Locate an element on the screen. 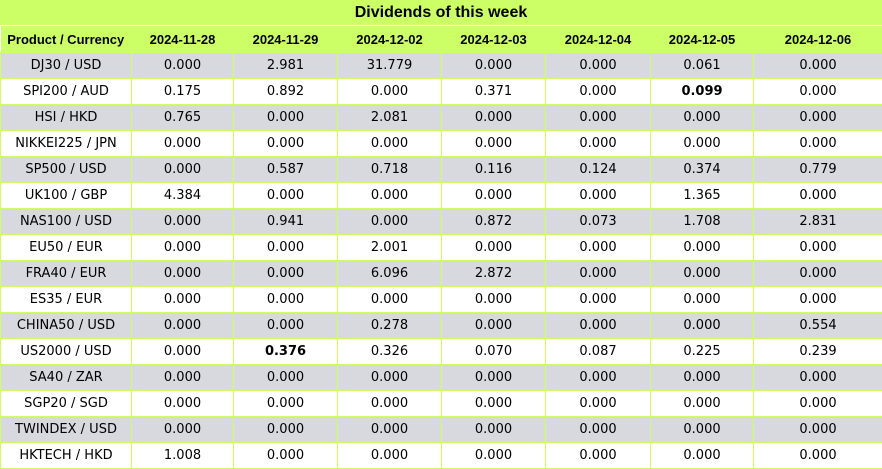 This screenshot has width=882, height=469. product-cell: US2000 / USD is located at coordinates (66, 351).